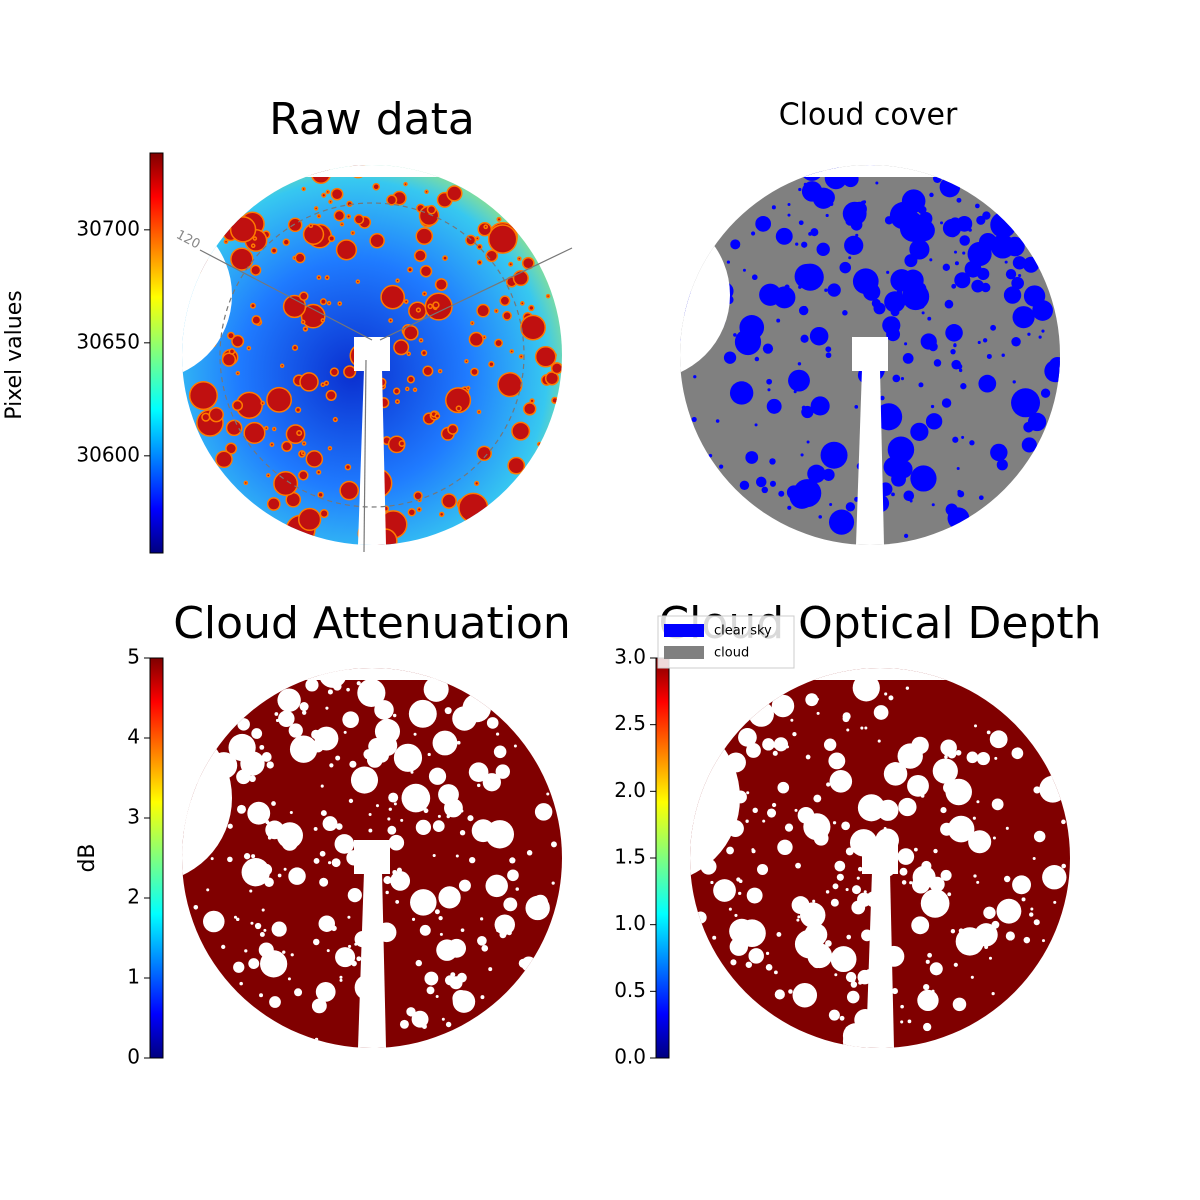 This screenshot has width=1200, height=1200. What do you see at coordinates (684, 652) in the screenshot?
I see `legend-swatch` at bounding box center [684, 652].